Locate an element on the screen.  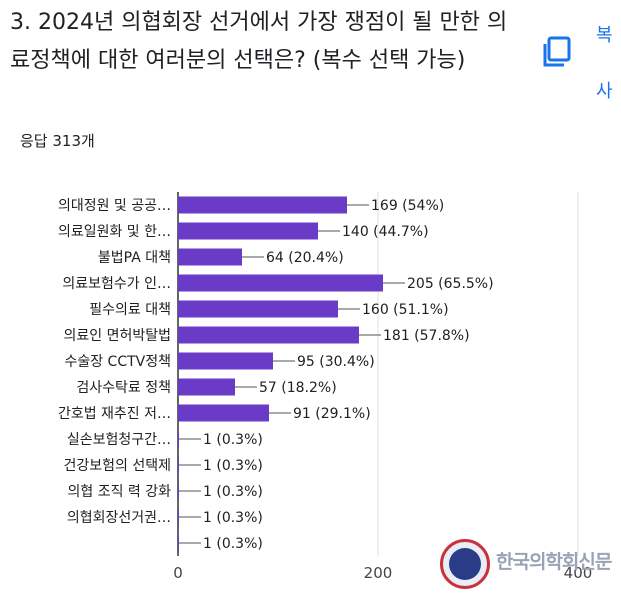
data-label: 205 (65.5%) is located at coordinates (450, 284).